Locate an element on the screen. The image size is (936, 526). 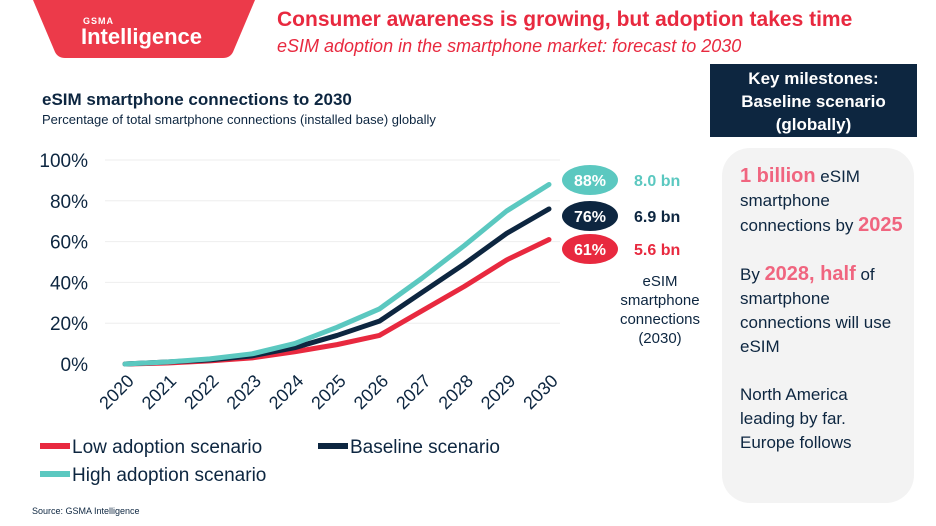
x-tick-label: 2029 is located at coordinates (498, 392).